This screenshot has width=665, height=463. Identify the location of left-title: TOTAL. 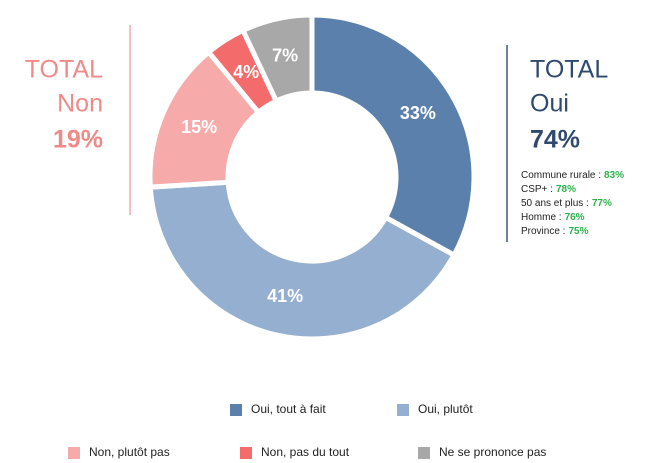
(64, 70).